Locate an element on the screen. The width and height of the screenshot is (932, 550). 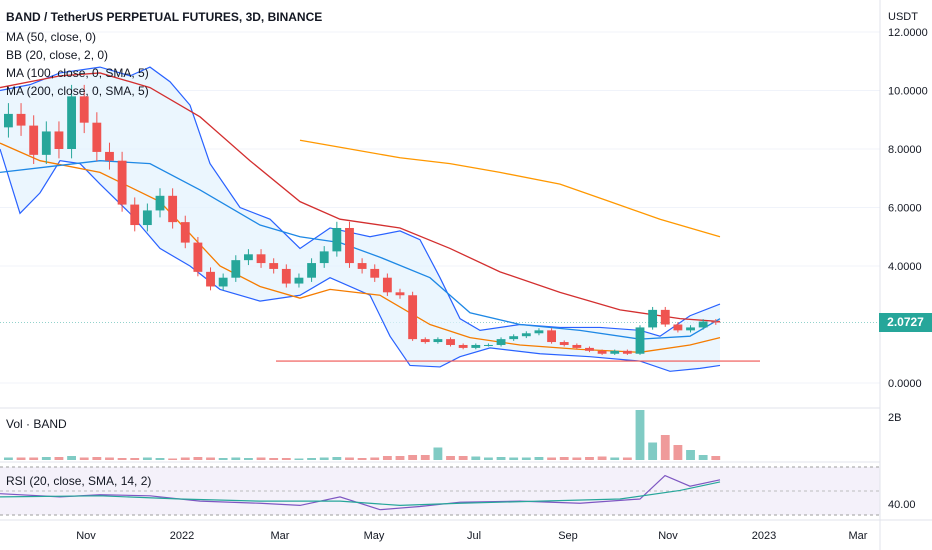
time-tick-label: Nov is located at coordinates (668, 536).